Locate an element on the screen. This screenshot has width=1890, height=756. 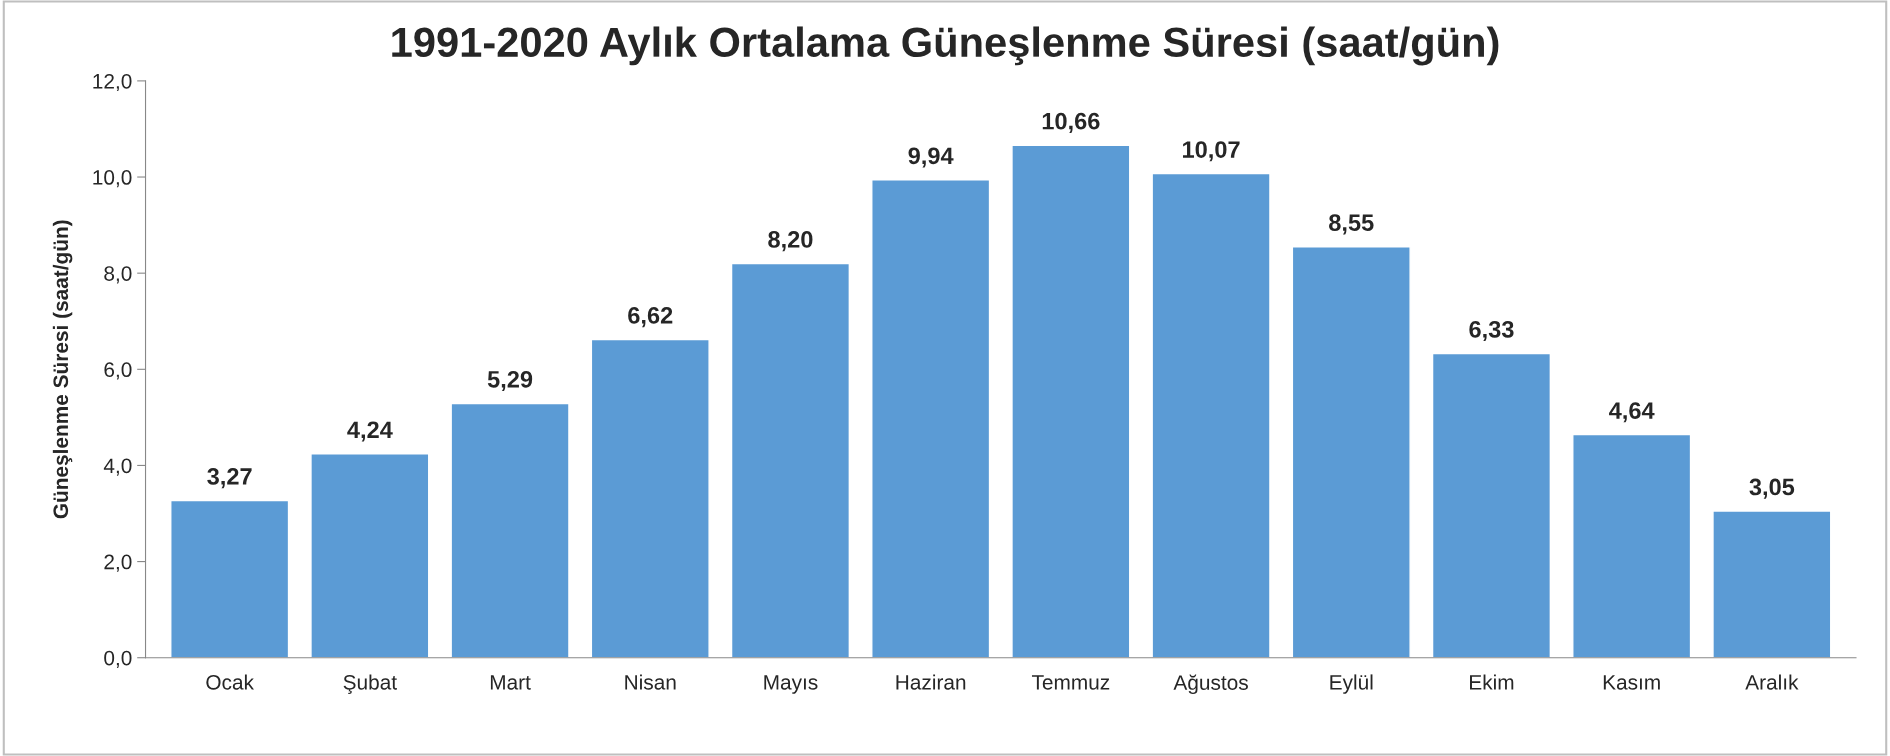
y-tick-label: 8,0 is located at coordinates (118, 275).